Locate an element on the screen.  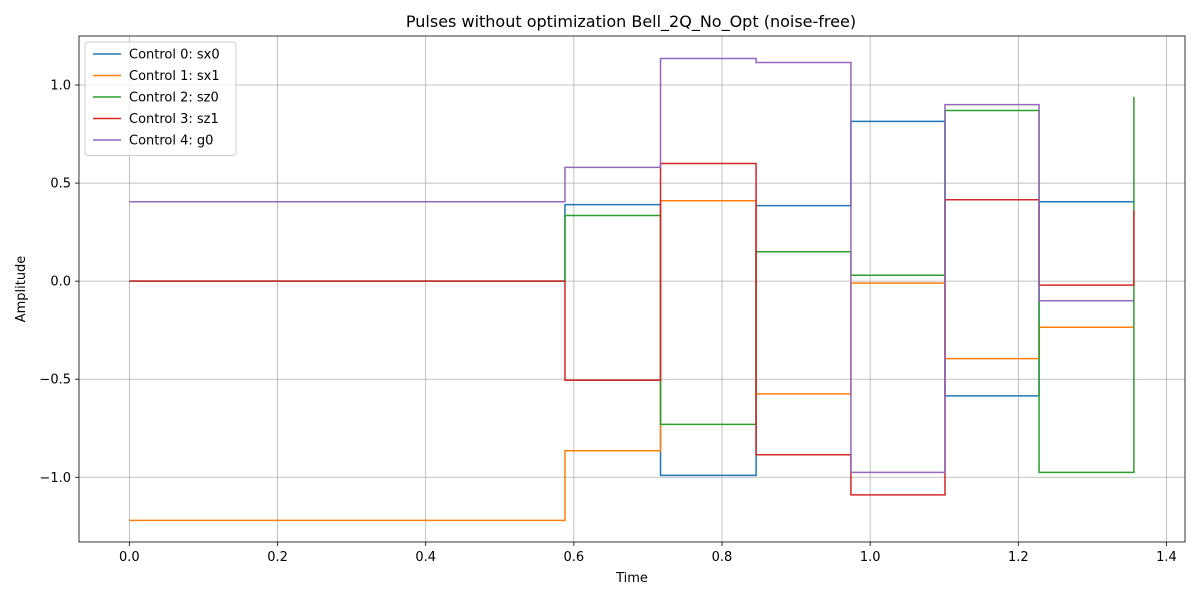
x-tick-label: 0.6 is located at coordinates (574, 557).